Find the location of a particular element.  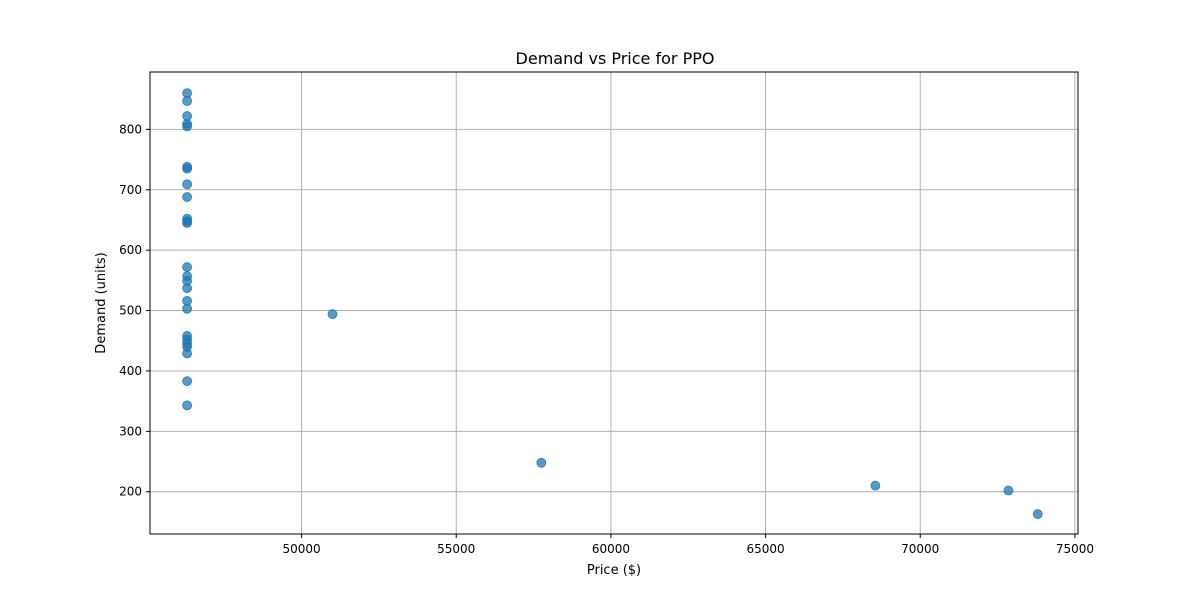

x-tick-label: 70000 is located at coordinates (920, 549).